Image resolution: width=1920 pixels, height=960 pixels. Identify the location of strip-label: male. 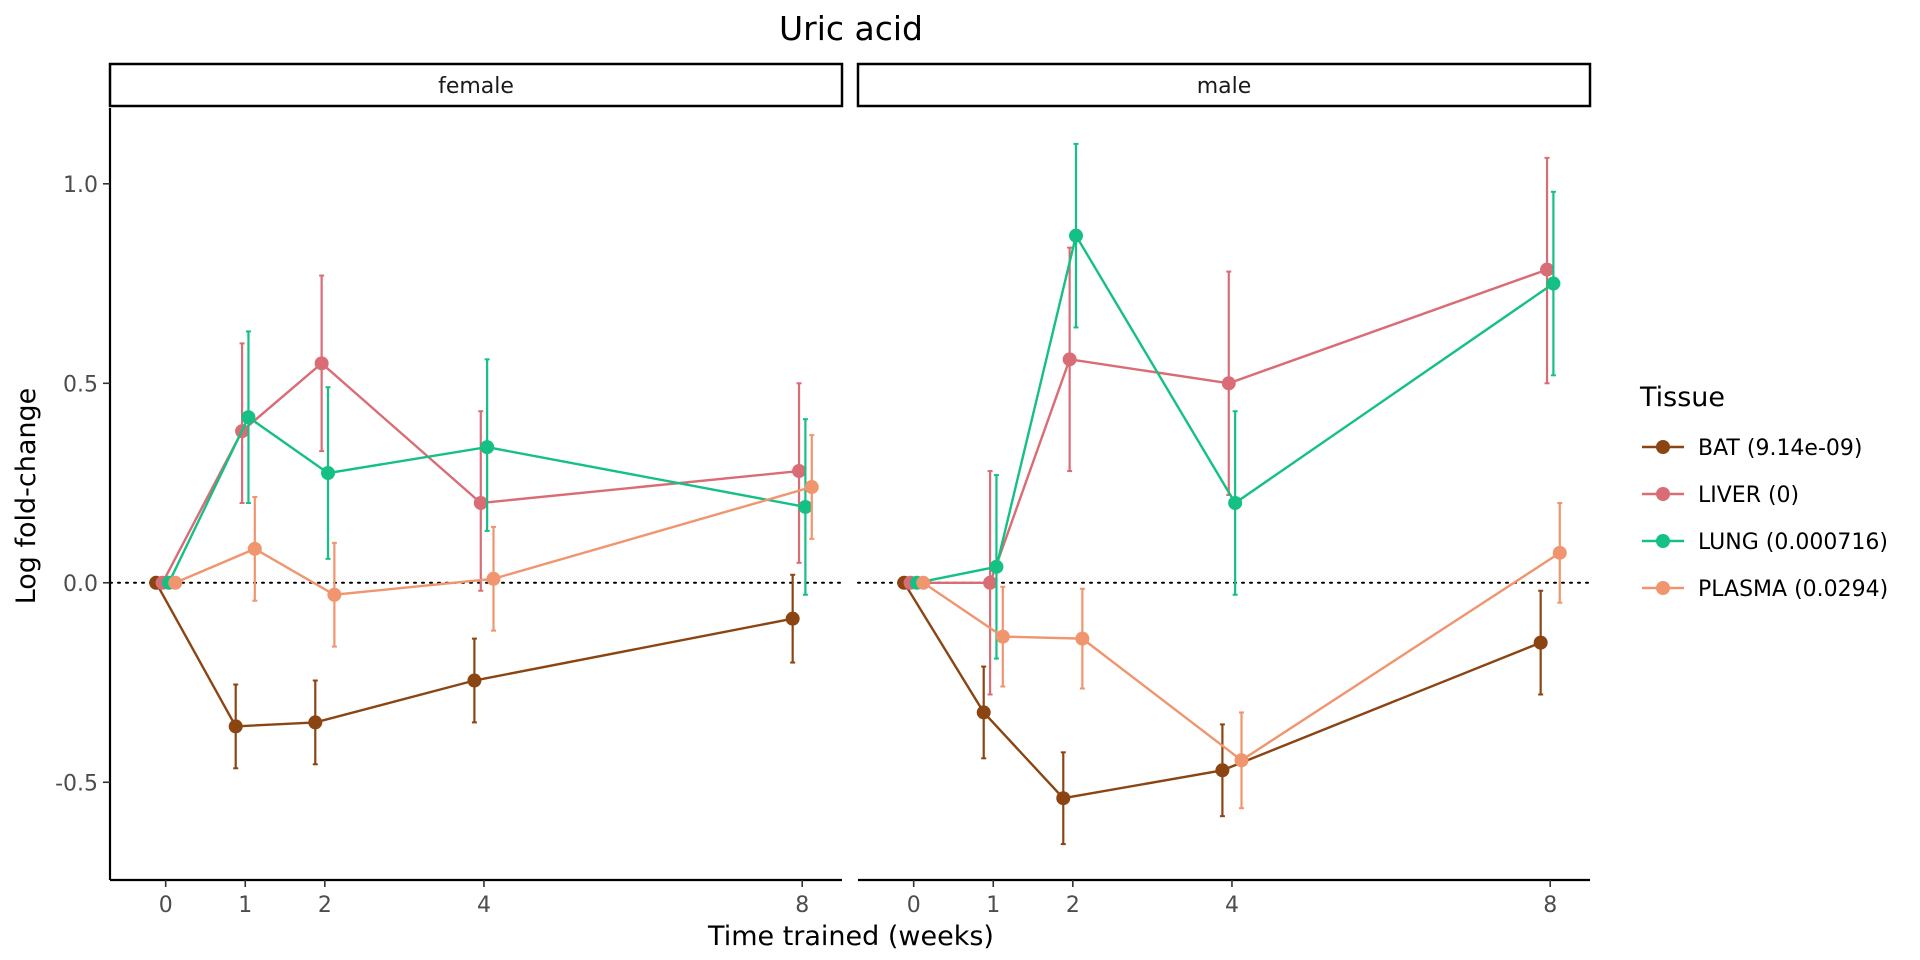
(1224, 86).